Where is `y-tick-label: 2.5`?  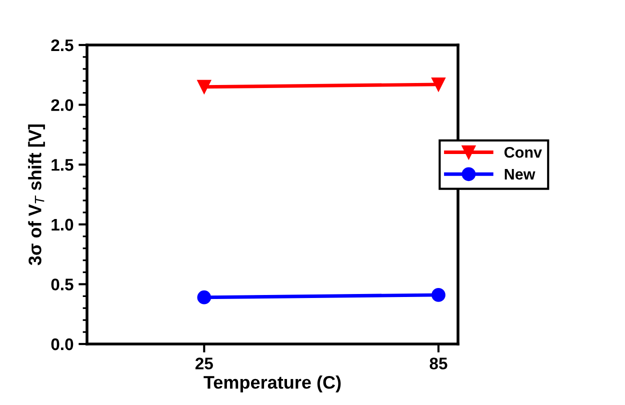 y-tick-label: 2.5 is located at coordinates (62, 45).